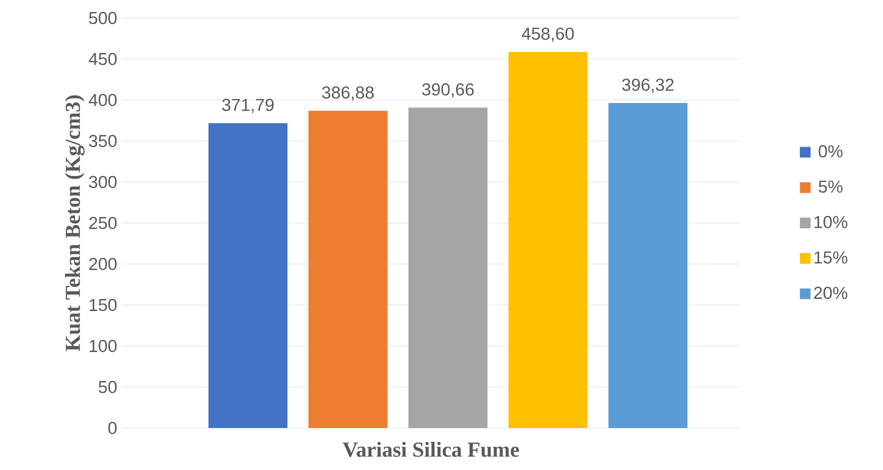 The image size is (883, 470). I want to click on data-label: 396,32, so click(648, 85).